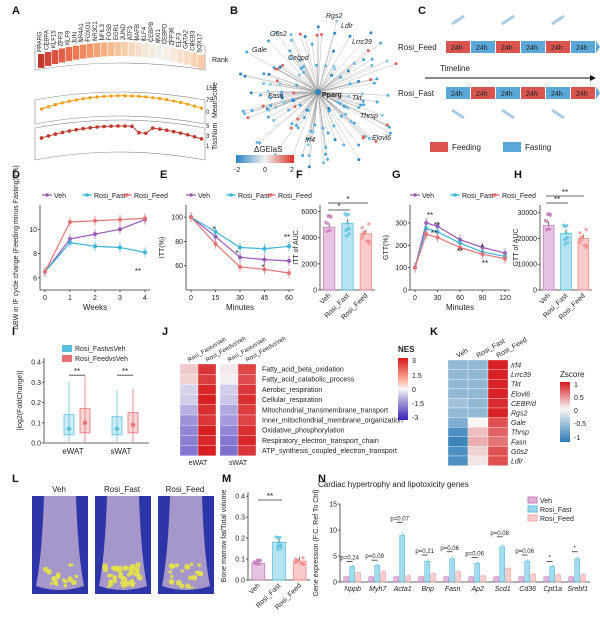 Image resolution: width=600 pixels, height=625 pixels. Describe the element at coordinates (550, 559) in the screenshot. I see `pvalue-label: *` at that location.